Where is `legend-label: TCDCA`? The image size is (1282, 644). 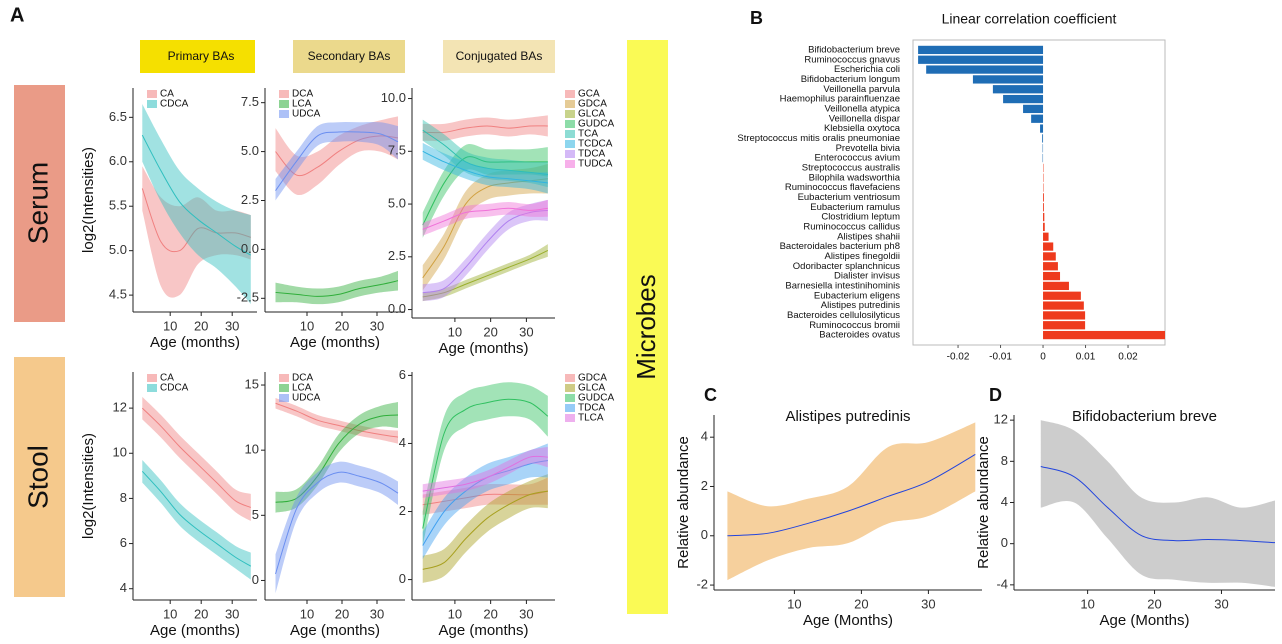 legend-label: TCDCA is located at coordinates (595, 144).